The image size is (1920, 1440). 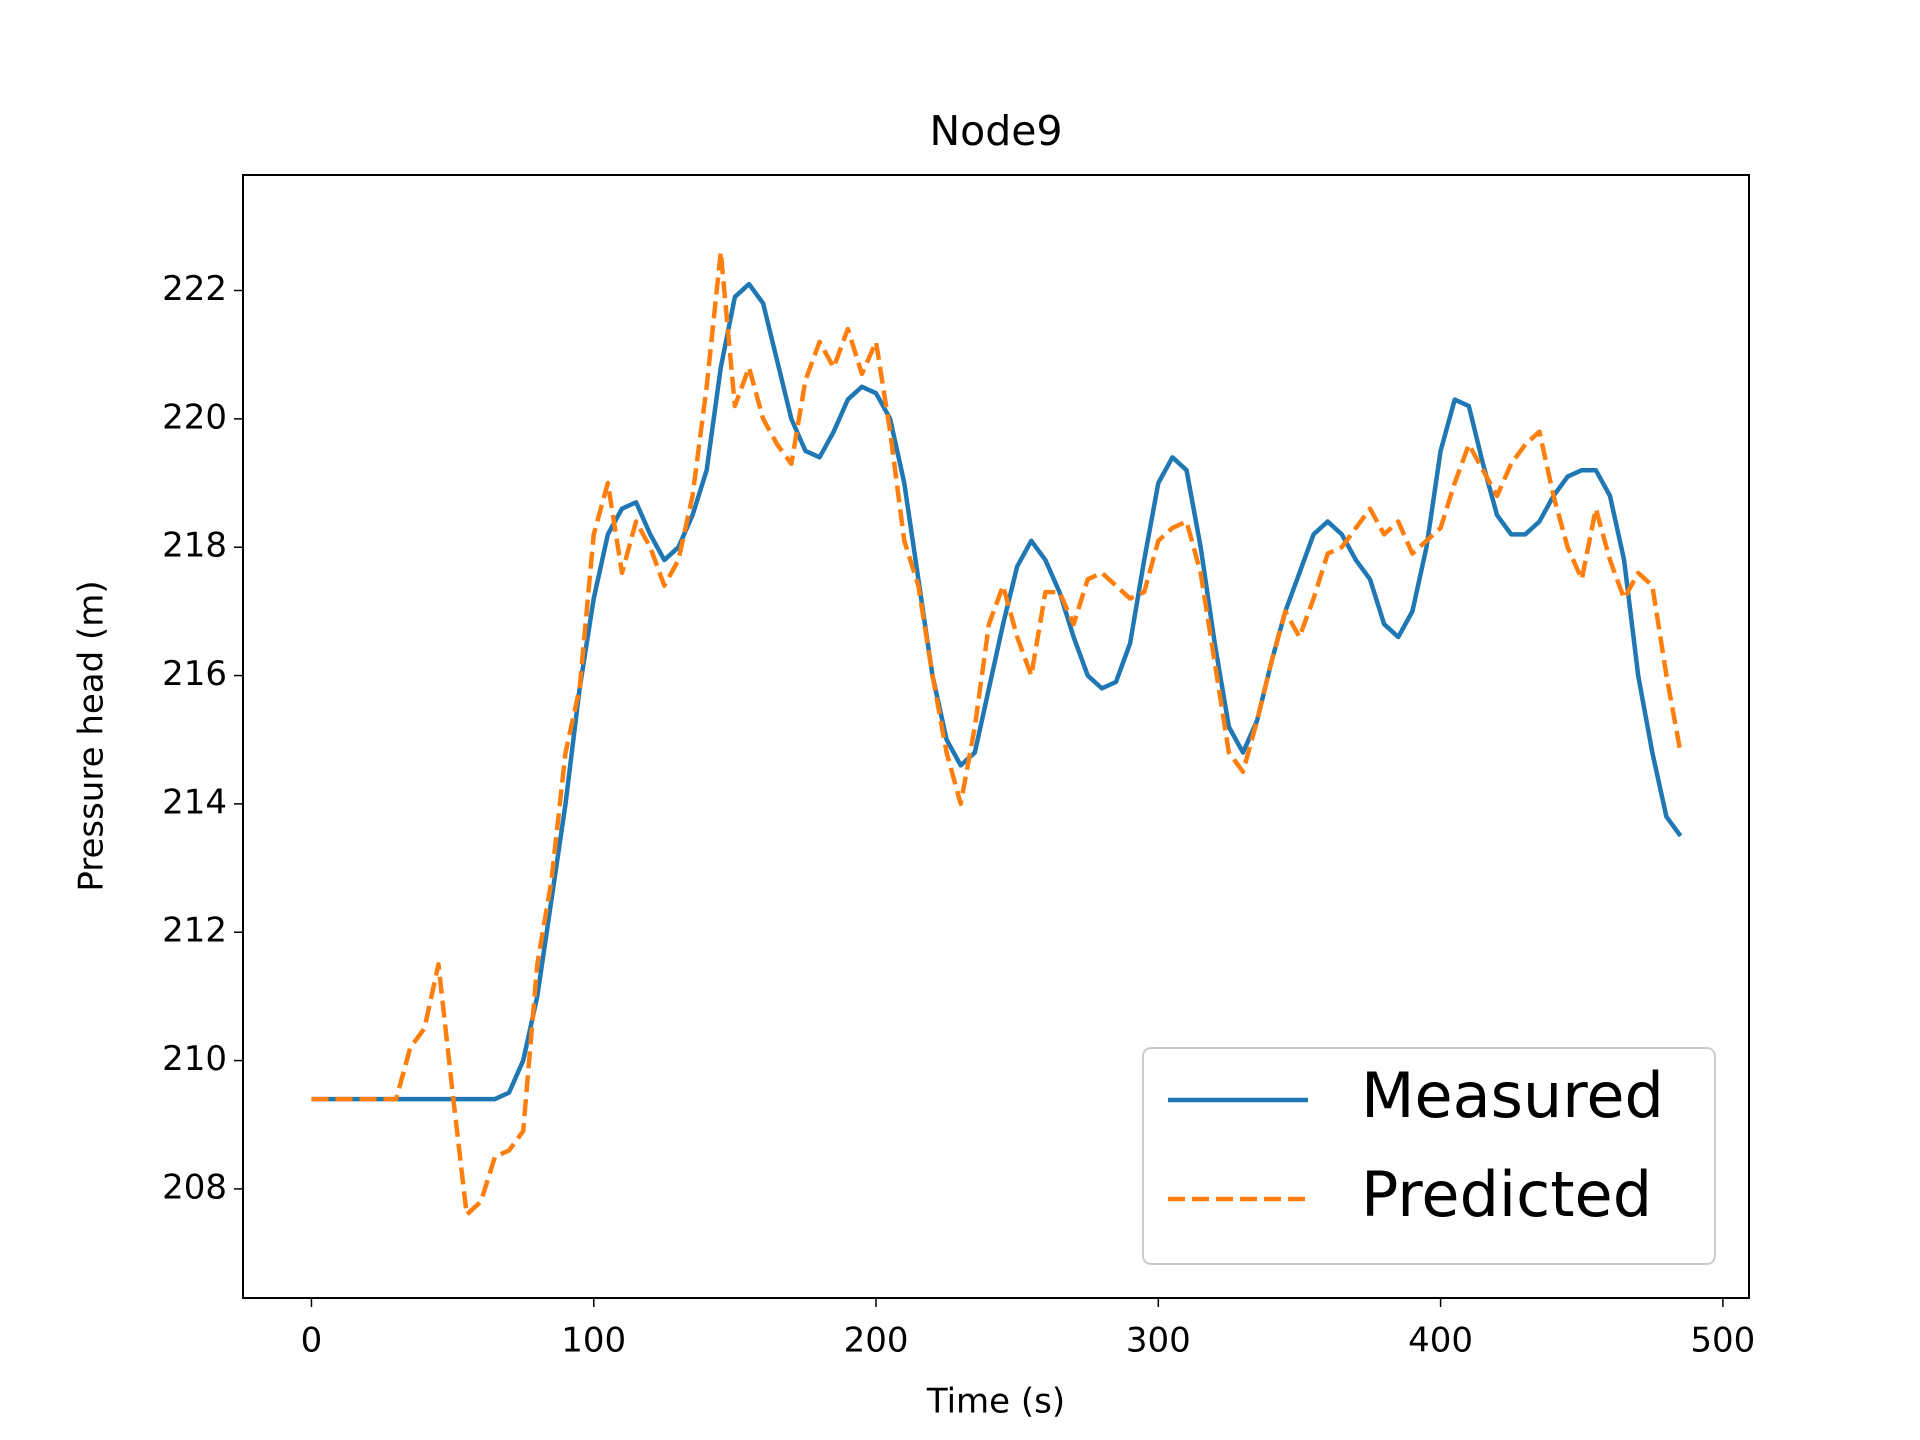 What do you see at coordinates (92, 735) in the screenshot?
I see `y-axis-label: Pressure head (m)` at bounding box center [92, 735].